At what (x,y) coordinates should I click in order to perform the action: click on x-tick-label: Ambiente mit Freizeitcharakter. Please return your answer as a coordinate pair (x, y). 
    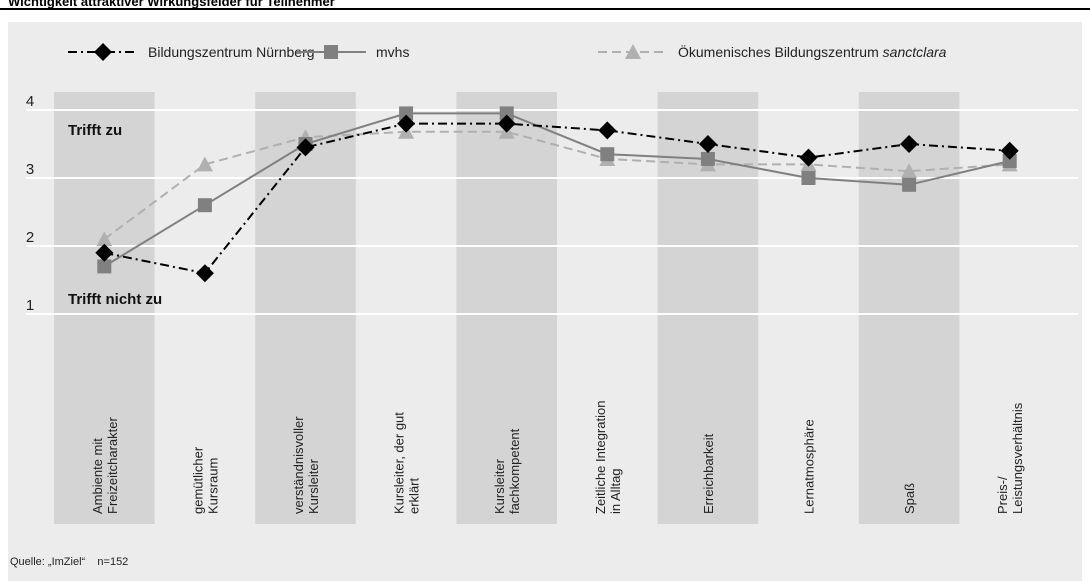
    Looking at the image, I should click on (105, 465).